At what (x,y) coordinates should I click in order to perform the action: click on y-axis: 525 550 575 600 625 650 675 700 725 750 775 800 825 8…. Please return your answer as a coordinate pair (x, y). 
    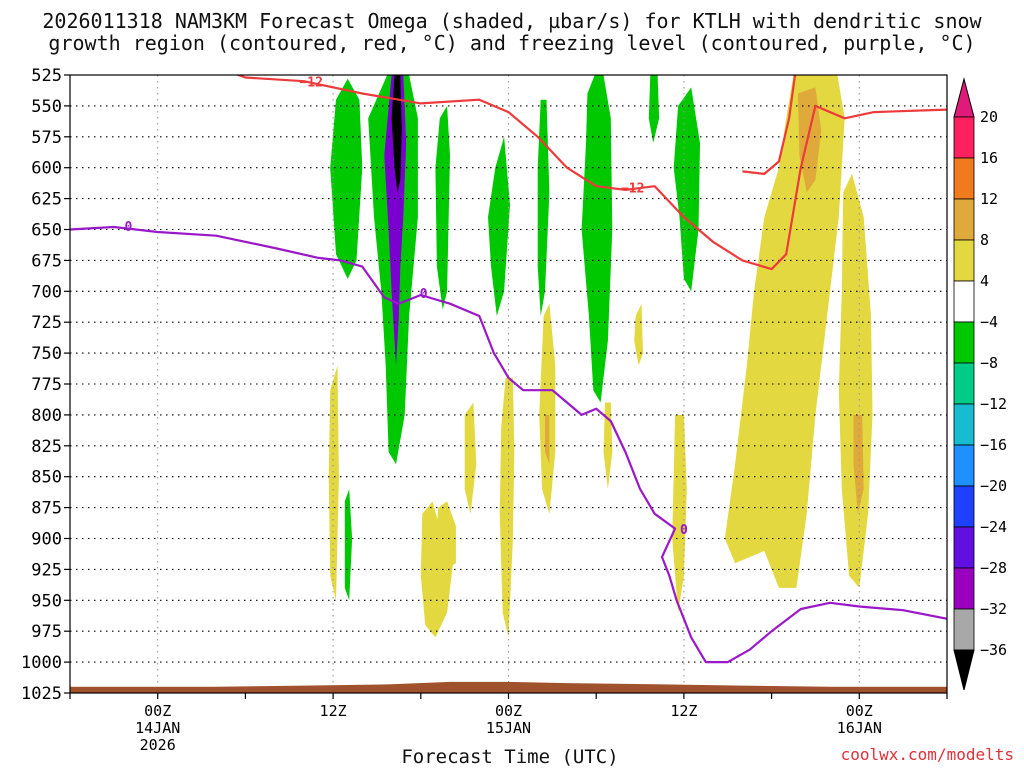
    Looking at the image, I should click on (45, 385).